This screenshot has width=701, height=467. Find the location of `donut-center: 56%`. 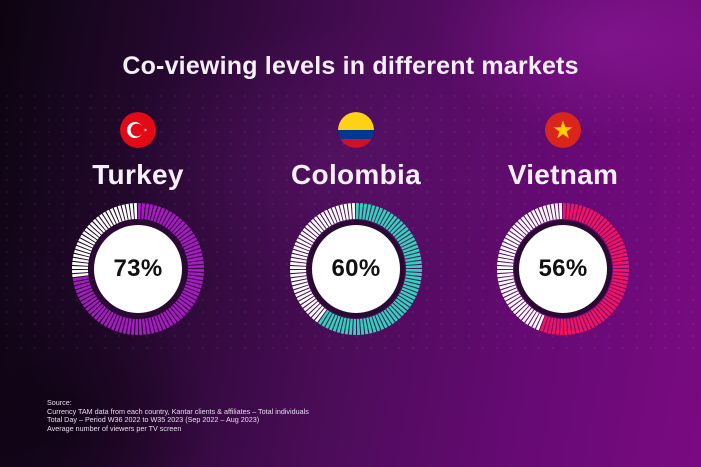

donut-center: 56% is located at coordinates (563, 269).